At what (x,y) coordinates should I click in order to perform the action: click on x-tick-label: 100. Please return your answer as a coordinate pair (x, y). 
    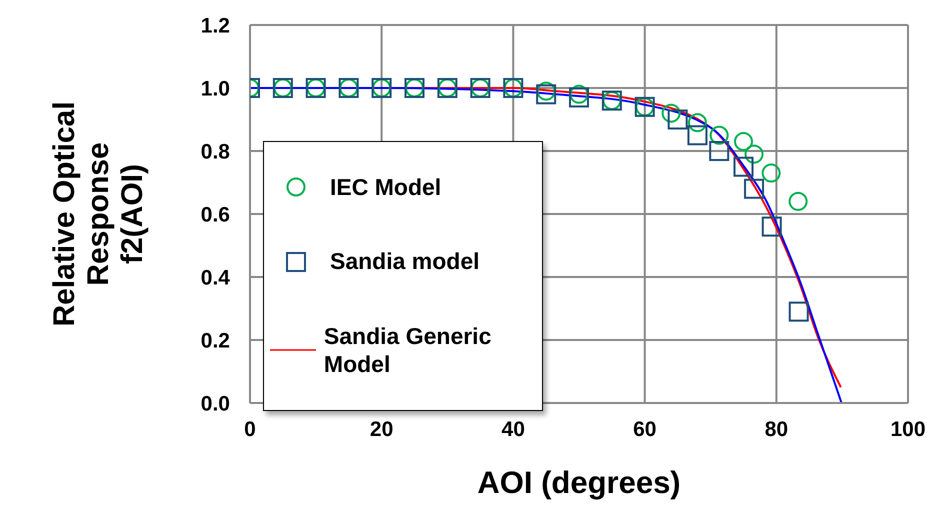
    Looking at the image, I should click on (908, 429).